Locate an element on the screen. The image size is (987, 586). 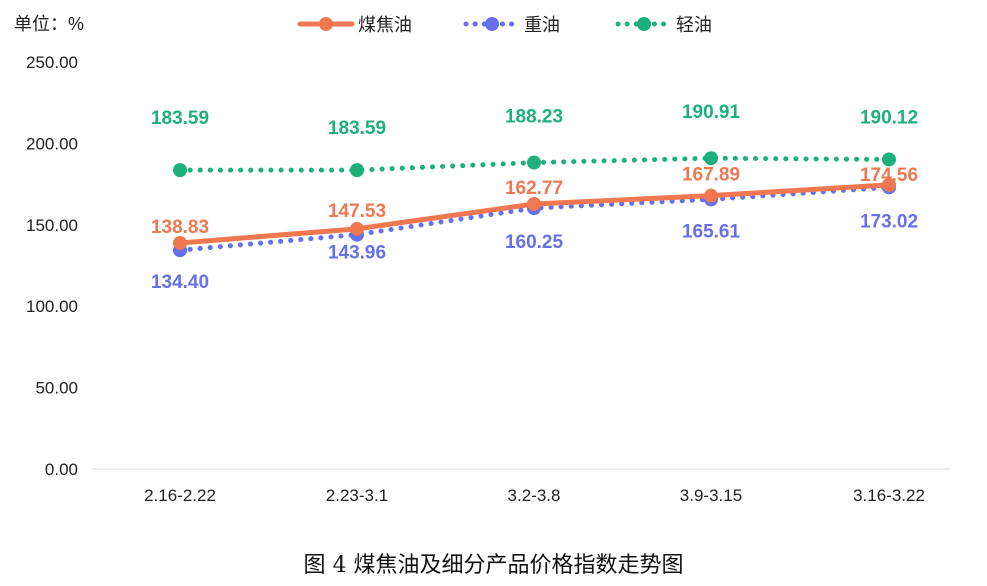
data-label: 190.12 is located at coordinates (889, 117).